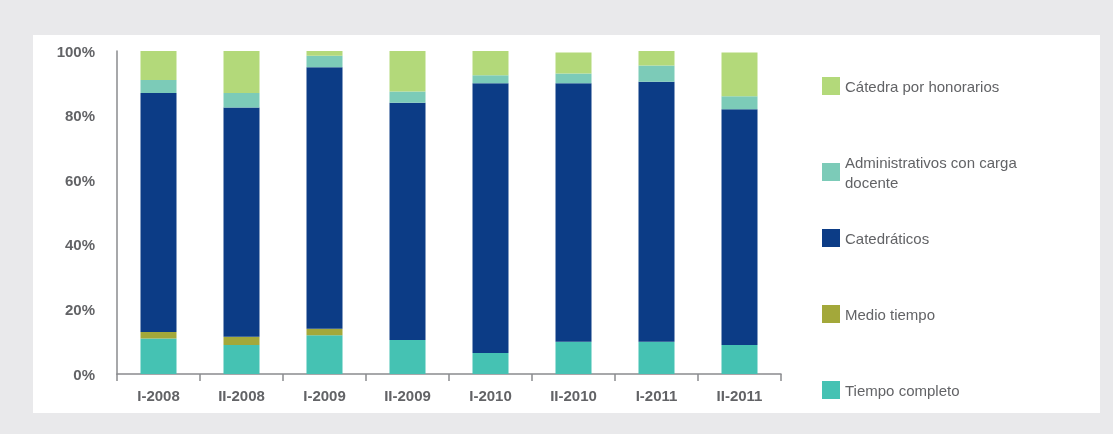 The image size is (1113, 434). Describe the element at coordinates (922, 86) in the screenshot. I see `legend-label: Cátedra por honorarios` at that location.